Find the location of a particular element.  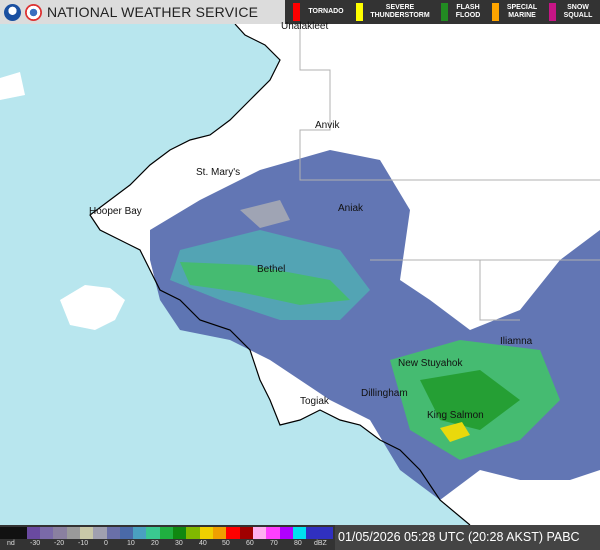

nws-logo-icon is located at coordinates (33, 12).